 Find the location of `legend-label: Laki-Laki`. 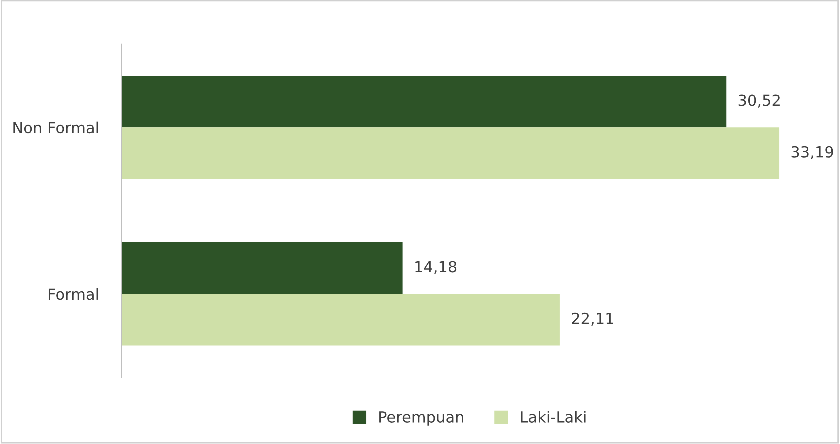

legend-label: Laki-Laki is located at coordinates (553, 417).